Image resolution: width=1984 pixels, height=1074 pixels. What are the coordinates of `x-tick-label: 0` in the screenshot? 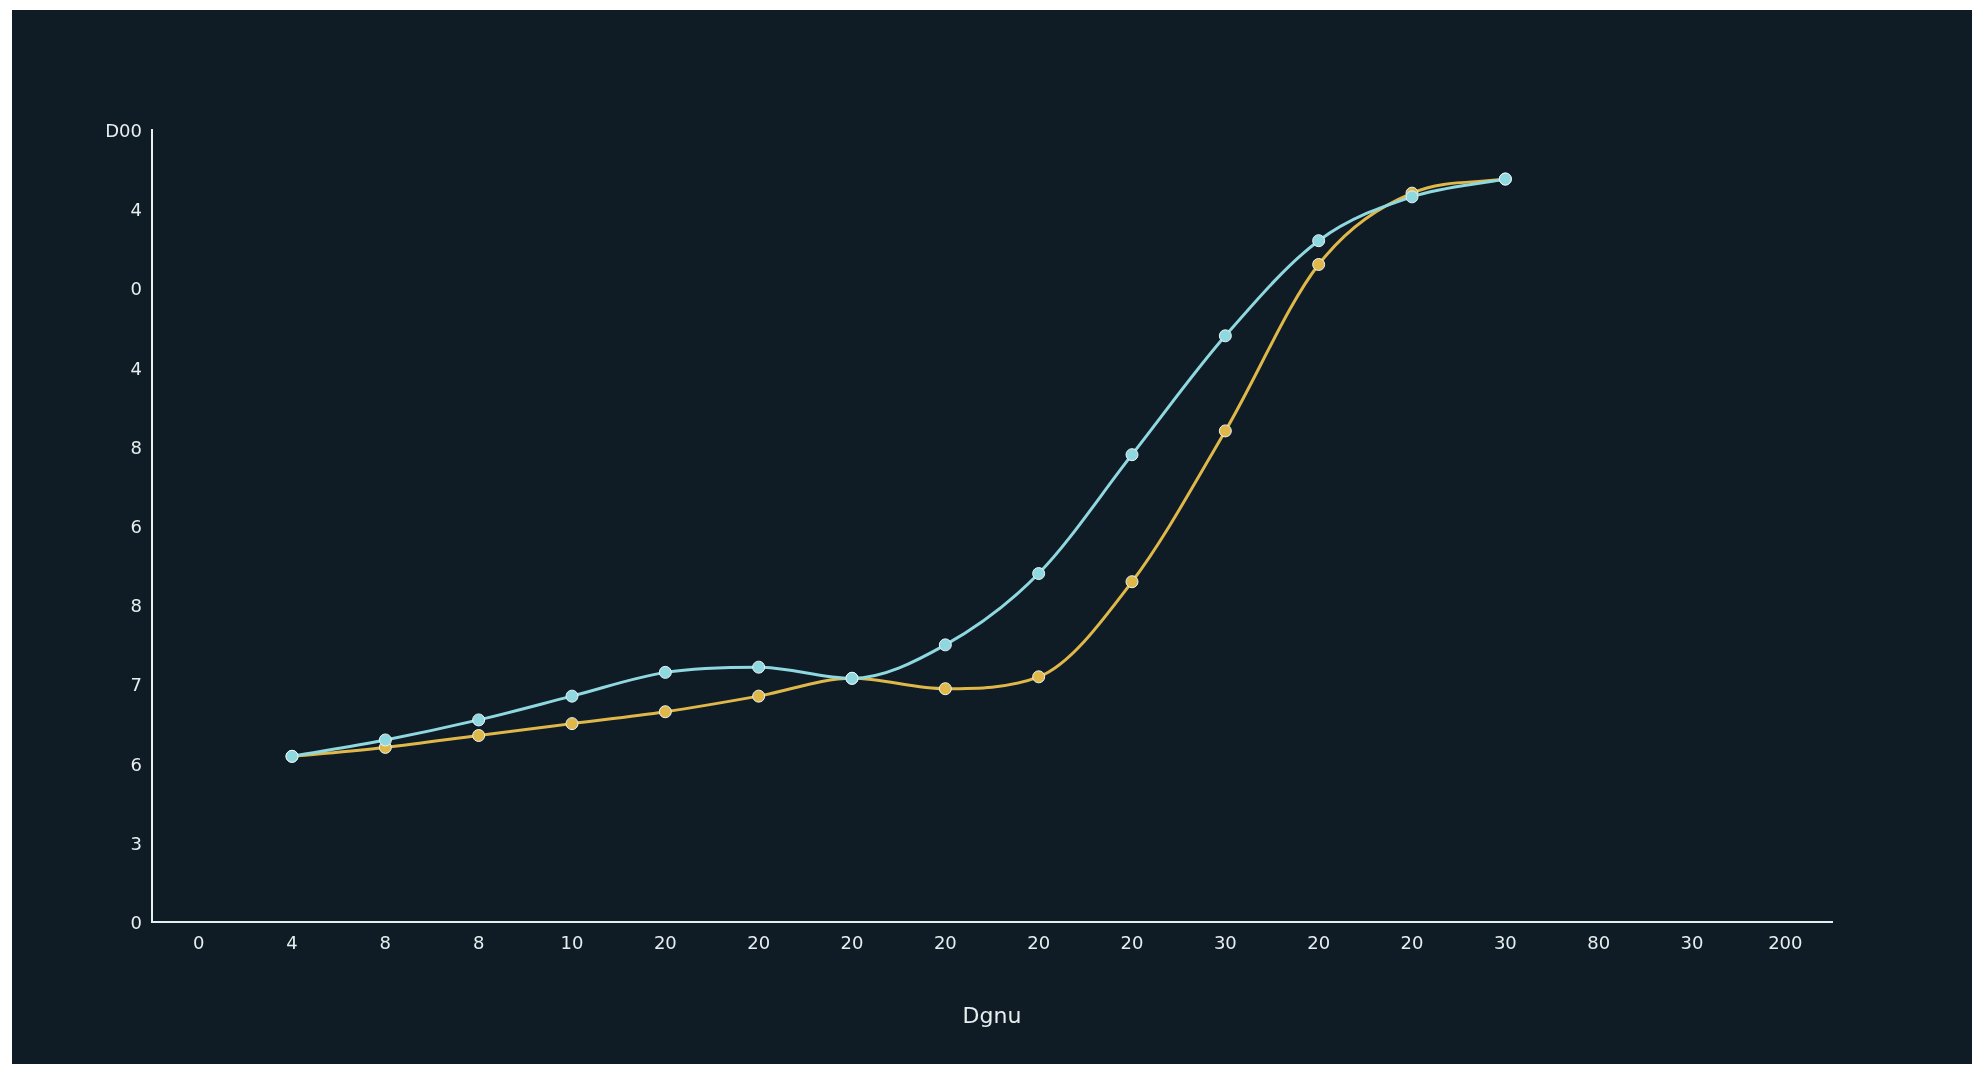 It's located at (198, 943).